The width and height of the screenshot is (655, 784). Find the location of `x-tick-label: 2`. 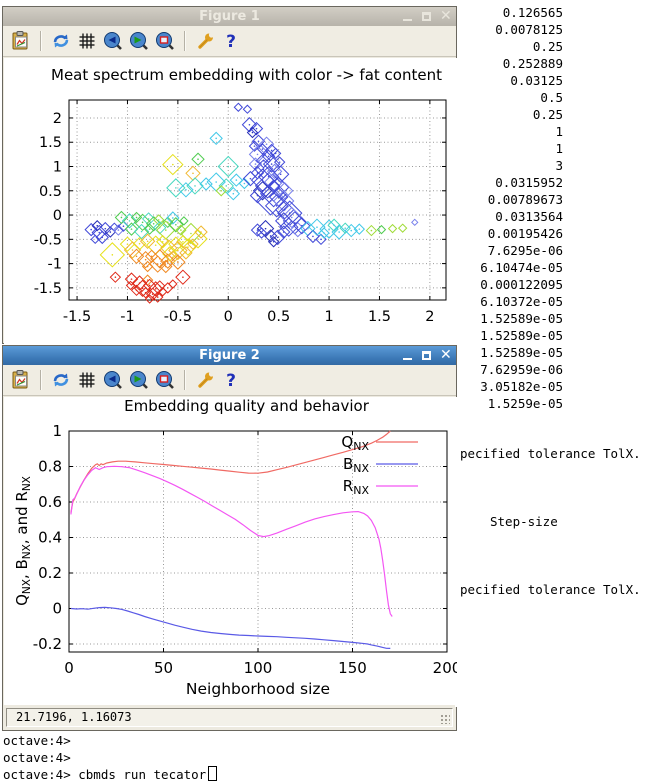

x-tick-label: 2 is located at coordinates (429, 317).